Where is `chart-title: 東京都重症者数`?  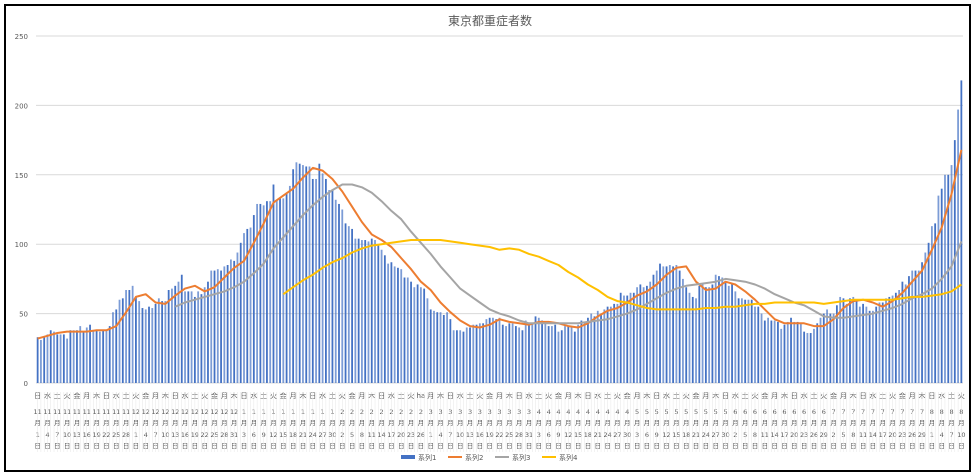 chart-title: 東京都重症者数 is located at coordinates (490, 20).